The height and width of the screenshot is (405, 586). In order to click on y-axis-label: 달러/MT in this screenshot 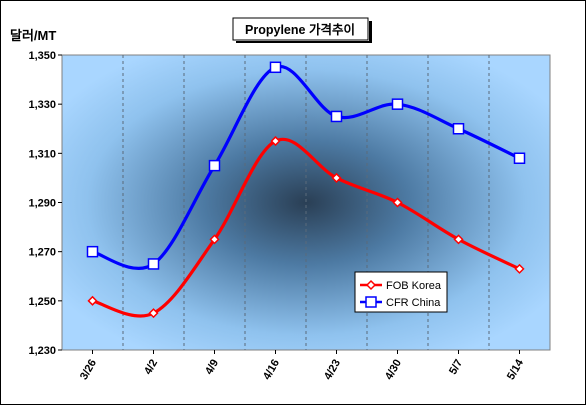, I will do `click(33, 35)`.